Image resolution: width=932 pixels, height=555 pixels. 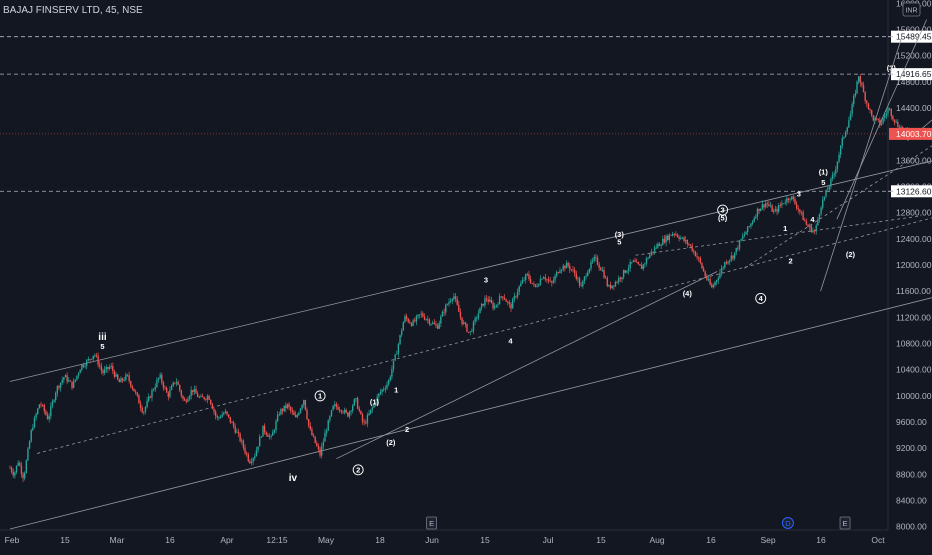 I want to click on y-tick-label: 8800.00, so click(x=911, y=474).